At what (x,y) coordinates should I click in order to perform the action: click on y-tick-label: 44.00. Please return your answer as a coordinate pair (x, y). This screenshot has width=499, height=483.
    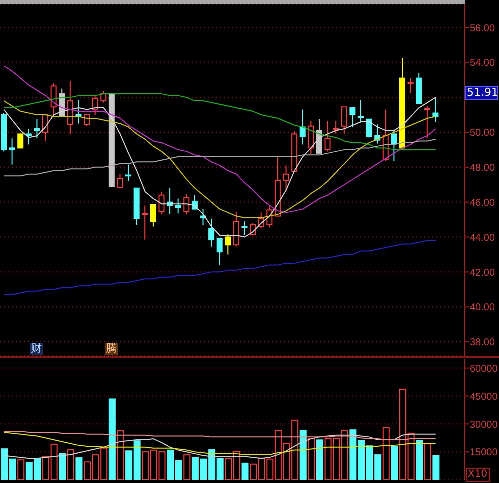
    Looking at the image, I should click on (483, 238).